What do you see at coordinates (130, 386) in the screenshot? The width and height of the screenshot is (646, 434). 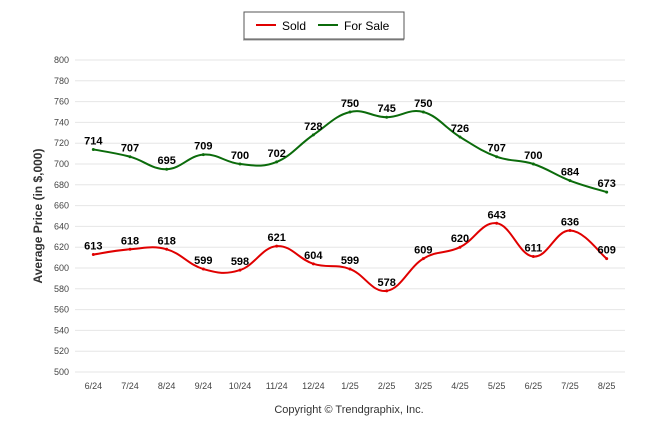 I see `x-tick-label: 7/24` at bounding box center [130, 386].